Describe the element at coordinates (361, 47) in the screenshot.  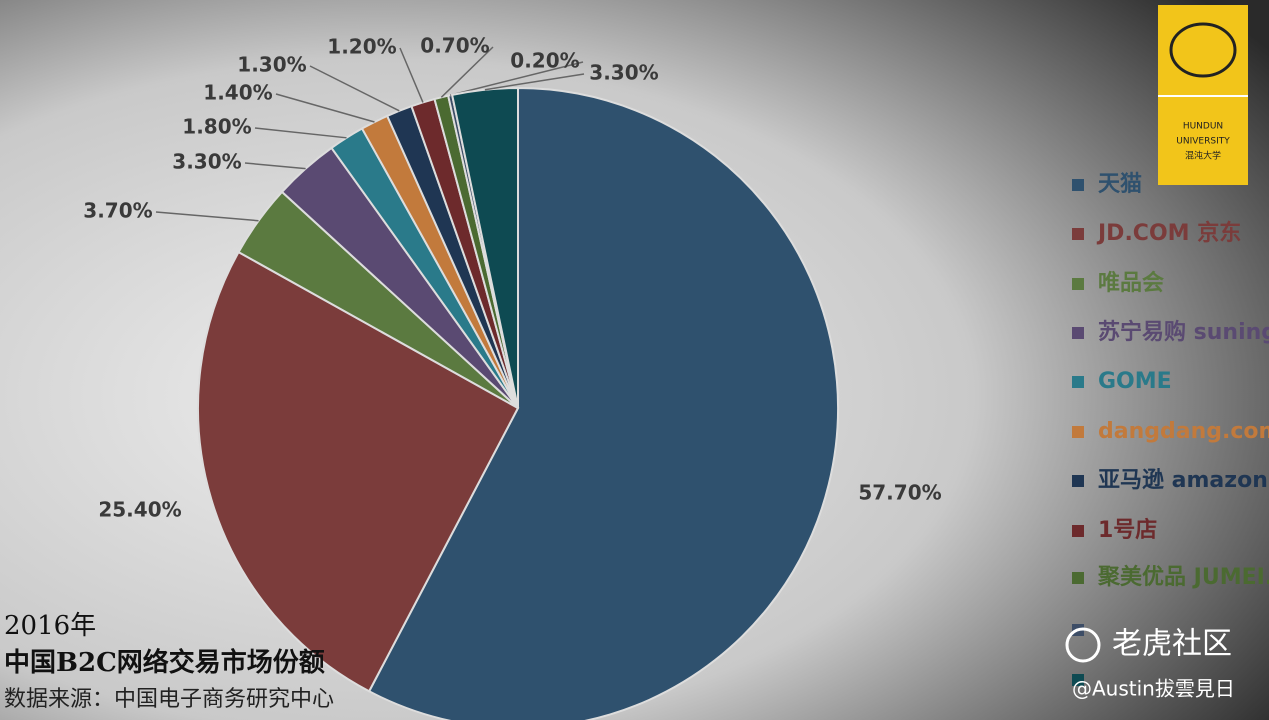
I see `data-label: 1.20%` at that location.